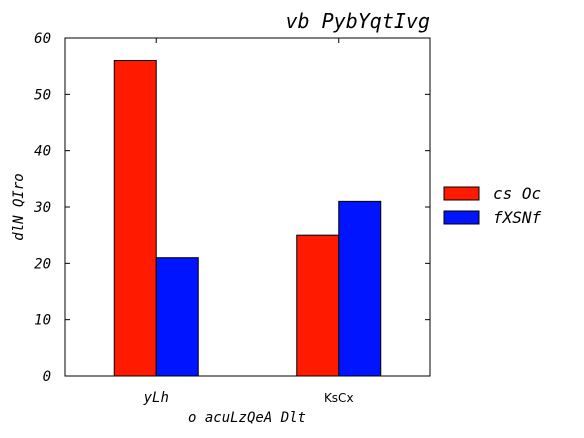 This screenshot has height=438, width=584. What do you see at coordinates (47, 377) in the screenshot?
I see `y-tick-label: 0` at bounding box center [47, 377].